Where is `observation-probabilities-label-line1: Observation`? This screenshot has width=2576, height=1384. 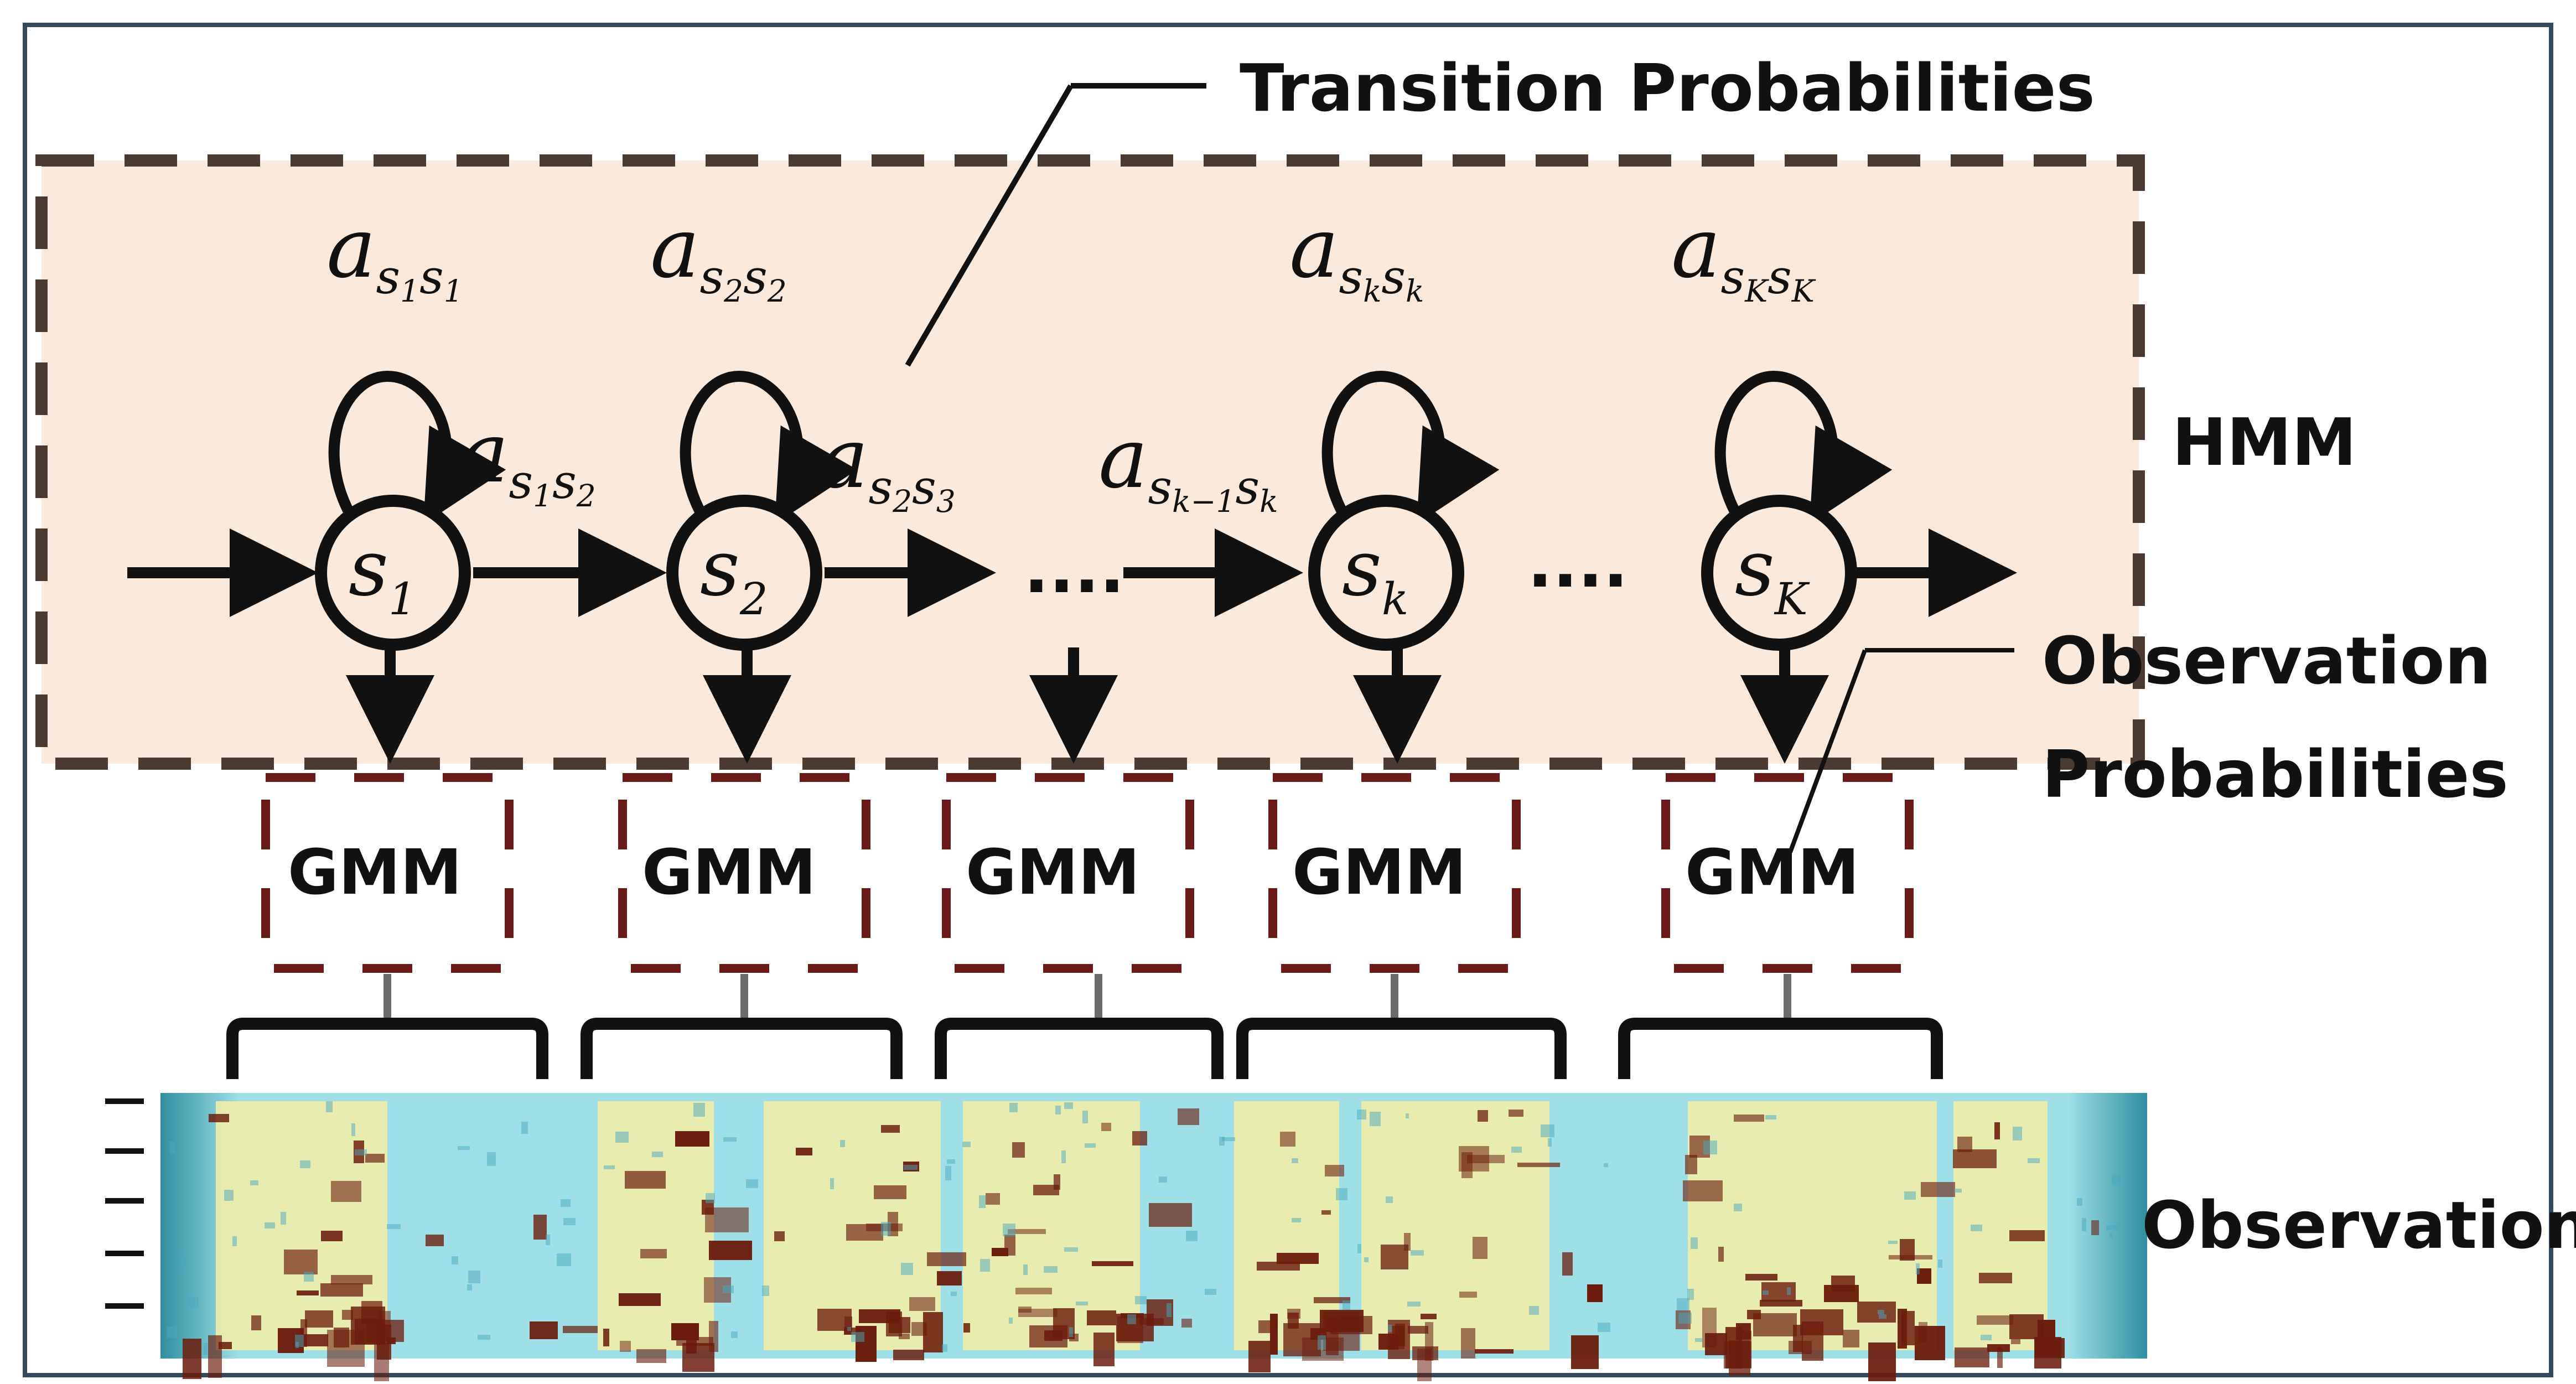 observation-probabilities-label-line1: Observation is located at coordinates (2266, 661).